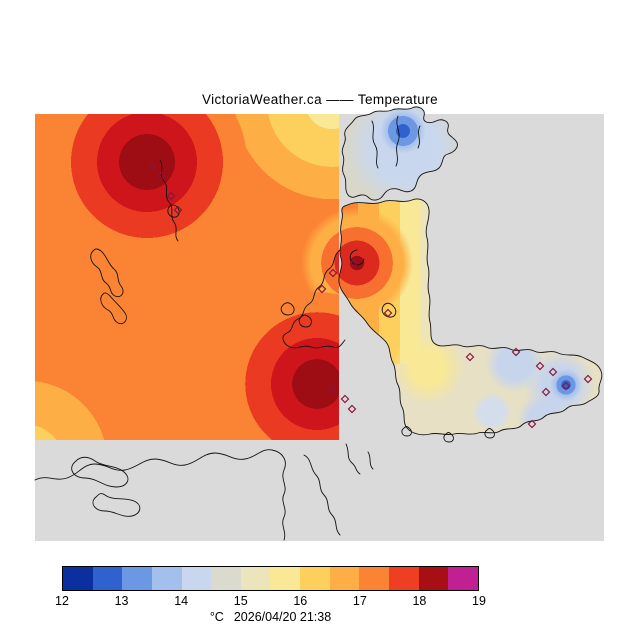 This screenshot has height=640, width=640. I want to click on colorbar, so click(270, 578).